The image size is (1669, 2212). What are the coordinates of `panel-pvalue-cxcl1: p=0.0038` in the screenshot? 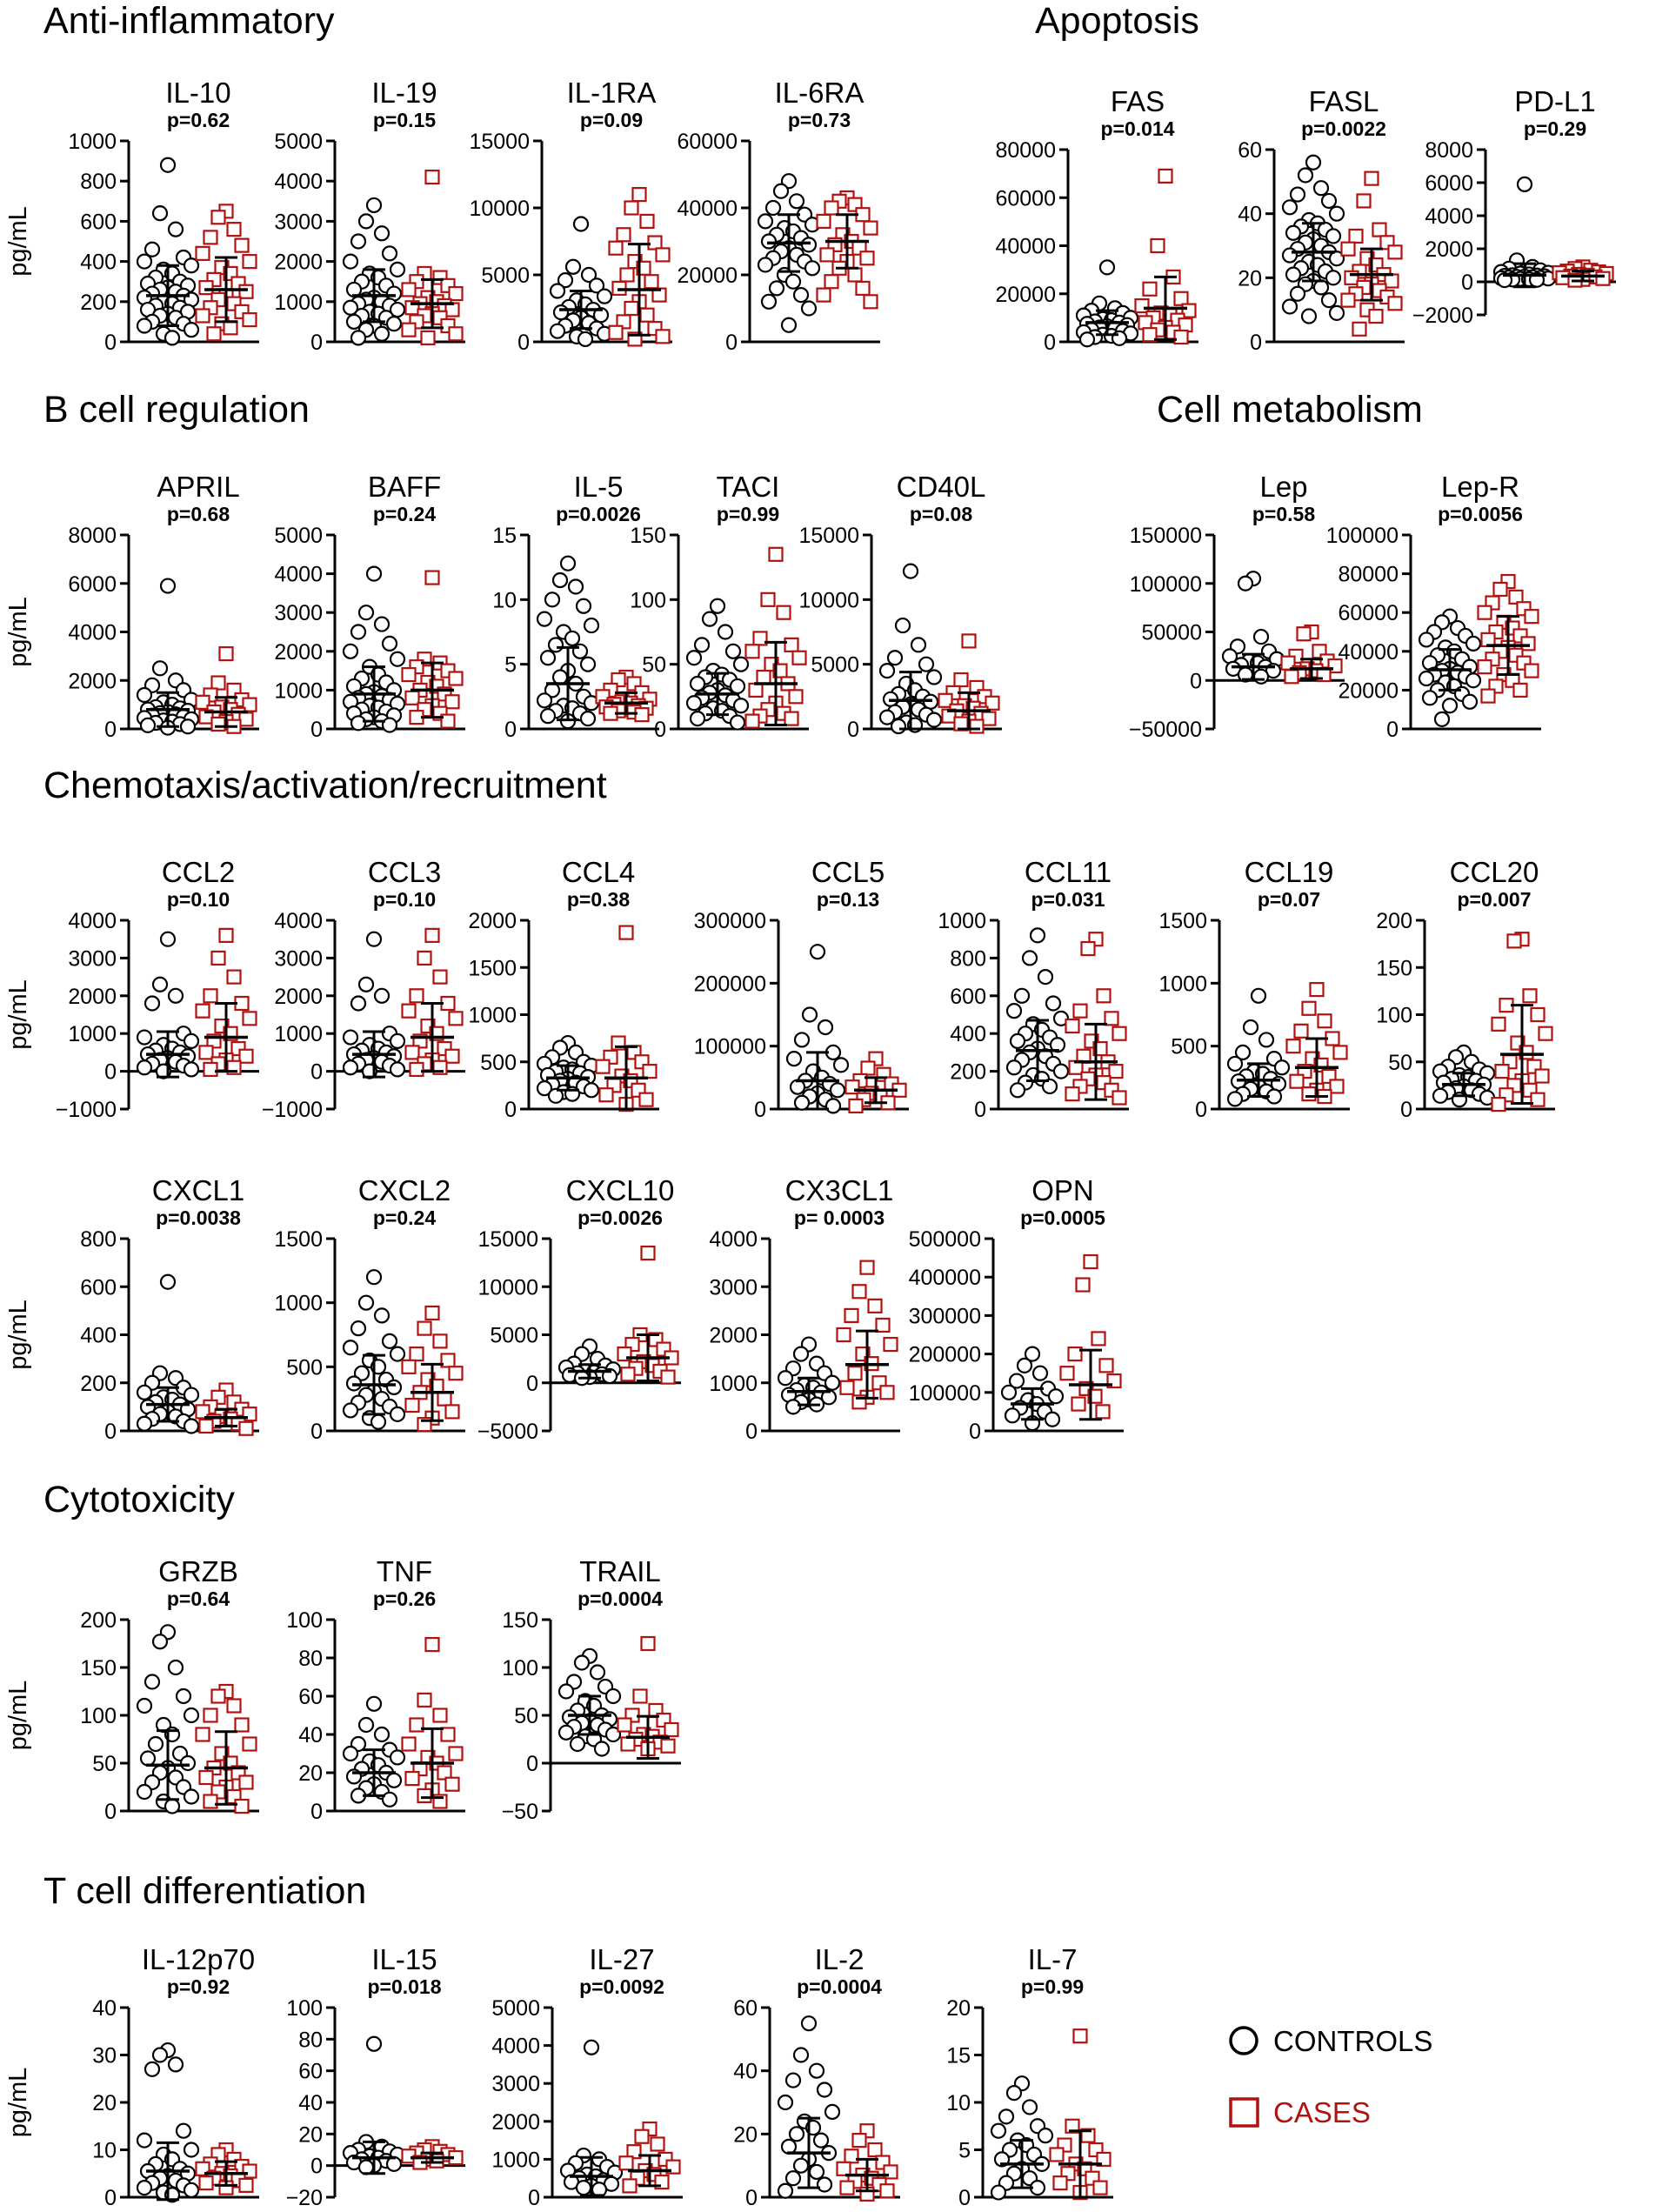 It's located at (199, 1217).